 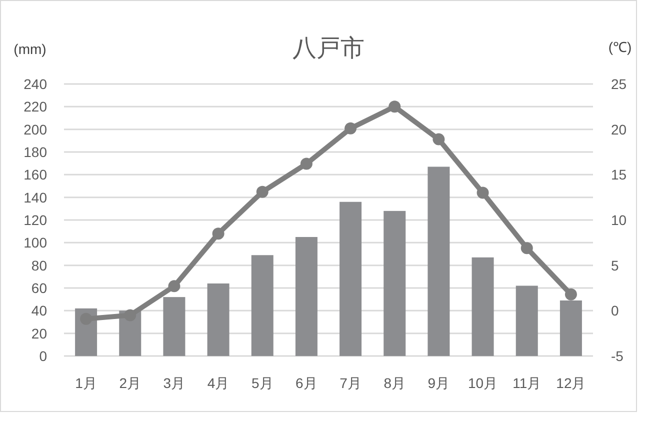 What do you see at coordinates (36, 152) in the screenshot?
I see `y-tick-label: 180` at bounding box center [36, 152].